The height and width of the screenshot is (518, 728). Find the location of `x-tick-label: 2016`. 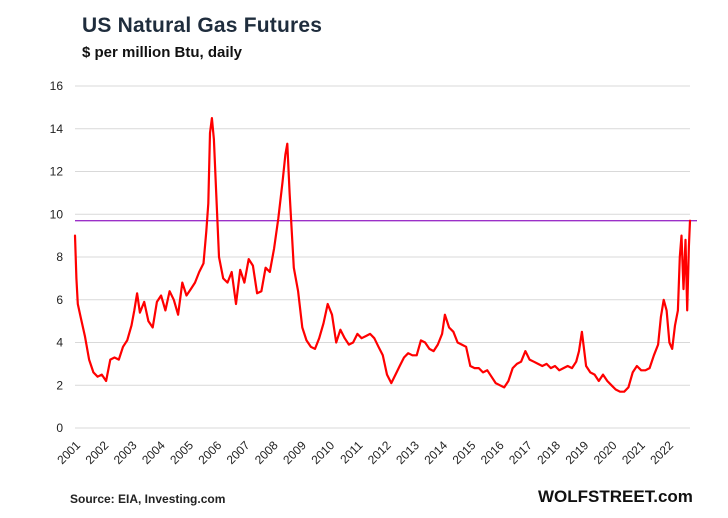

x-tick-label: 2016 is located at coordinates (492, 452).